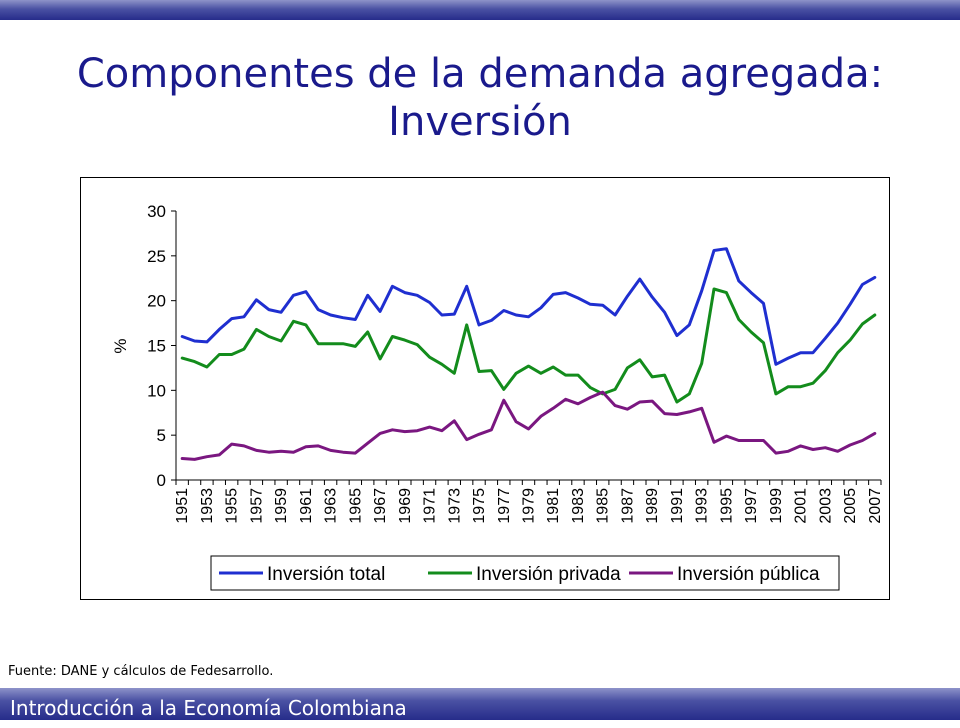 The height and width of the screenshot is (728, 960). I want to click on footer-title: Introducción a la Economía Colombiana, so click(208, 708).